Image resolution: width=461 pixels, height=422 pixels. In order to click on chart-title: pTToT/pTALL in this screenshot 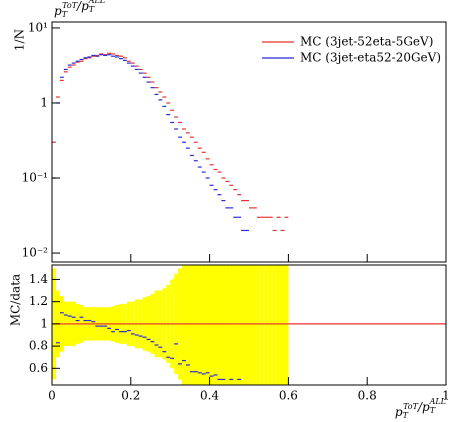, I will do `click(79, 9)`.